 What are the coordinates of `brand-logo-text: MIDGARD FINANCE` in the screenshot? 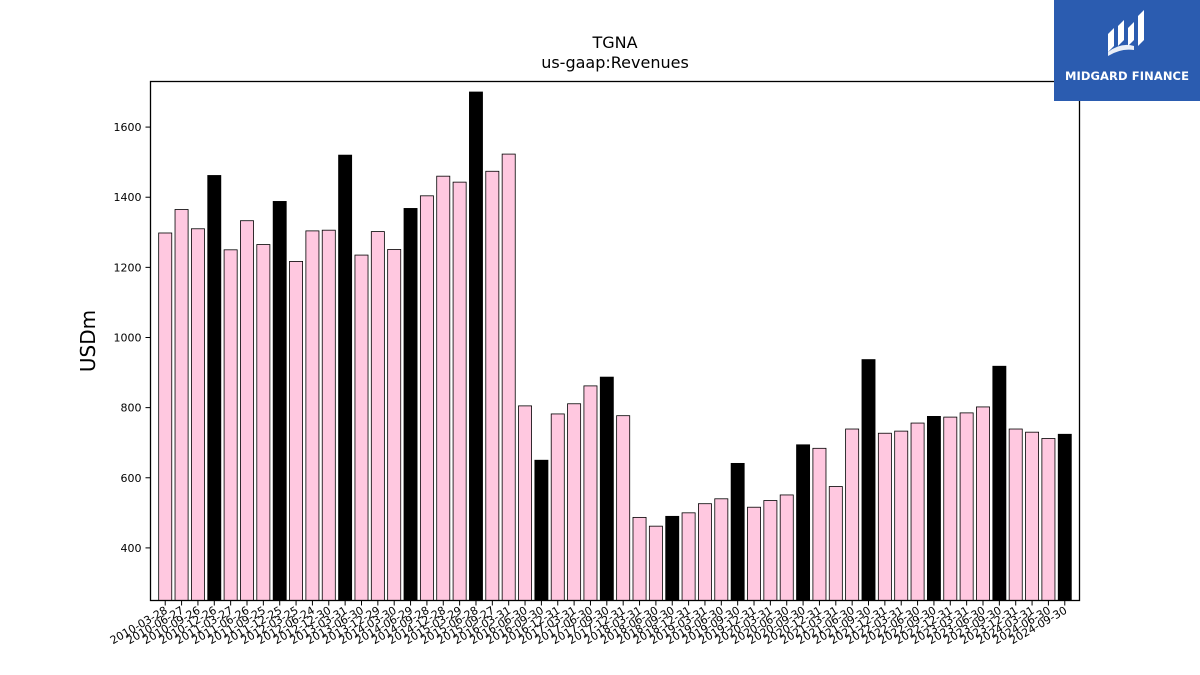 It's located at (1127, 76).